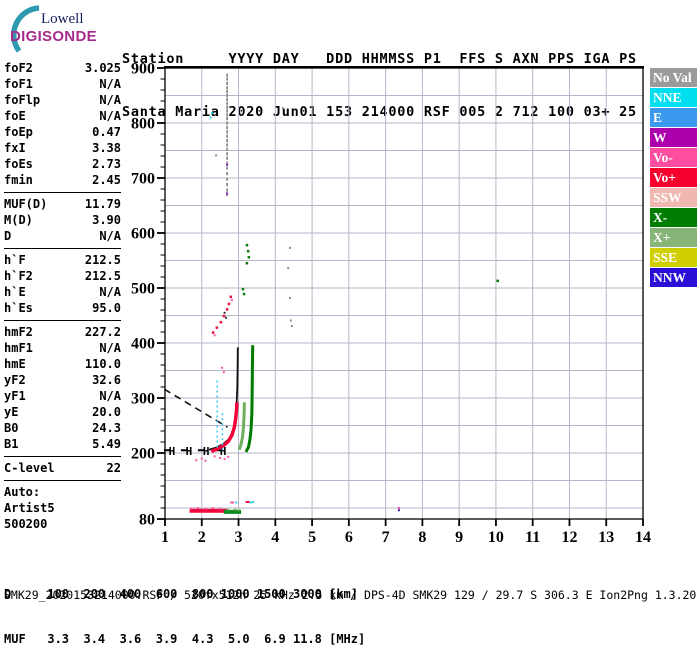  What do you see at coordinates (22, 492) in the screenshot?
I see `param-label: Auto:` at bounding box center [22, 492].